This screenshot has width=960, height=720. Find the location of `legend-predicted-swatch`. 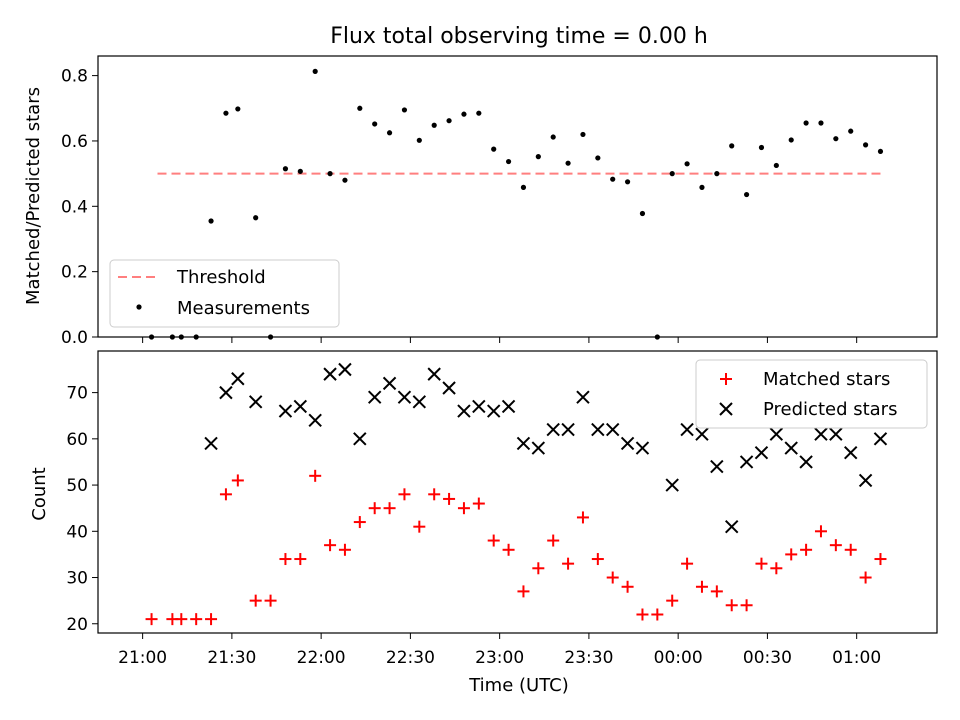

legend-predicted-swatch is located at coordinates (726, 409).